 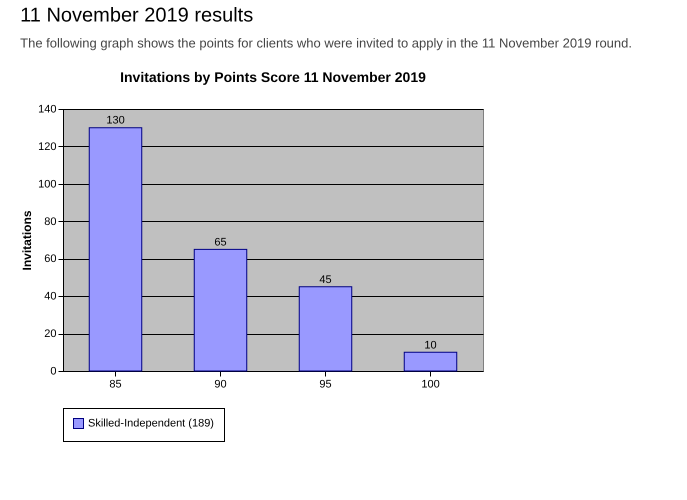 What do you see at coordinates (325, 384) in the screenshot?
I see `x-tick-label: 95` at bounding box center [325, 384].